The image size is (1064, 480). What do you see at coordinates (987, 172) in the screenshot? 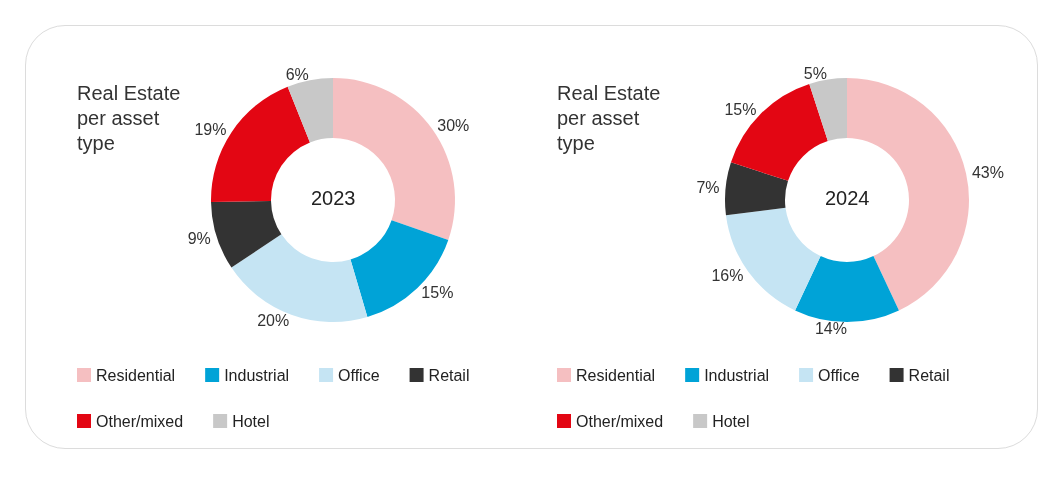
I see `data-label: 43%` at bounding box center [987, 172].